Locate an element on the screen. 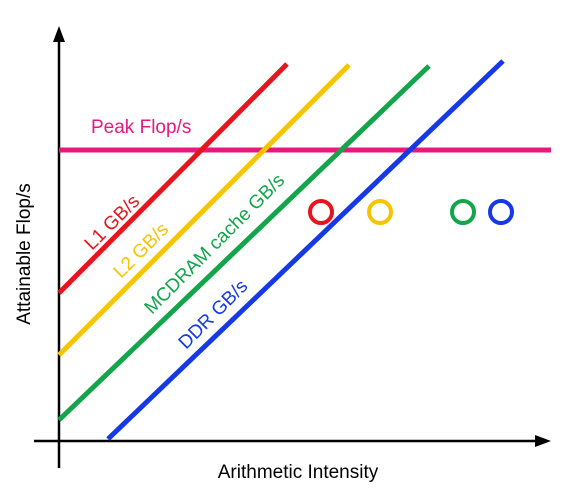 Image resolution: width=570 pixels, height=499 pixels. l2-marker is located at coordinates (380, 212).